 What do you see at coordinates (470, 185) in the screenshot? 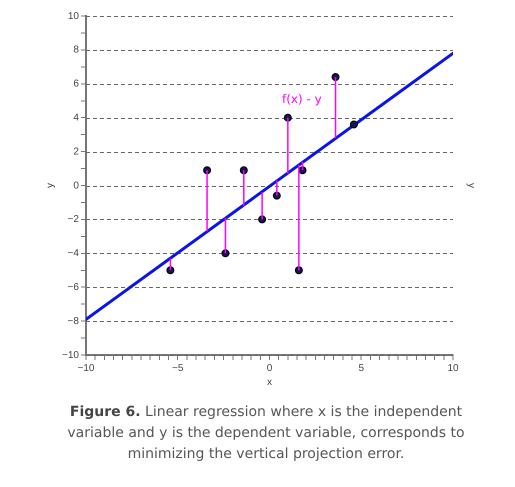
I see `y2-axis-title: y` at bounding box center [470, 185].